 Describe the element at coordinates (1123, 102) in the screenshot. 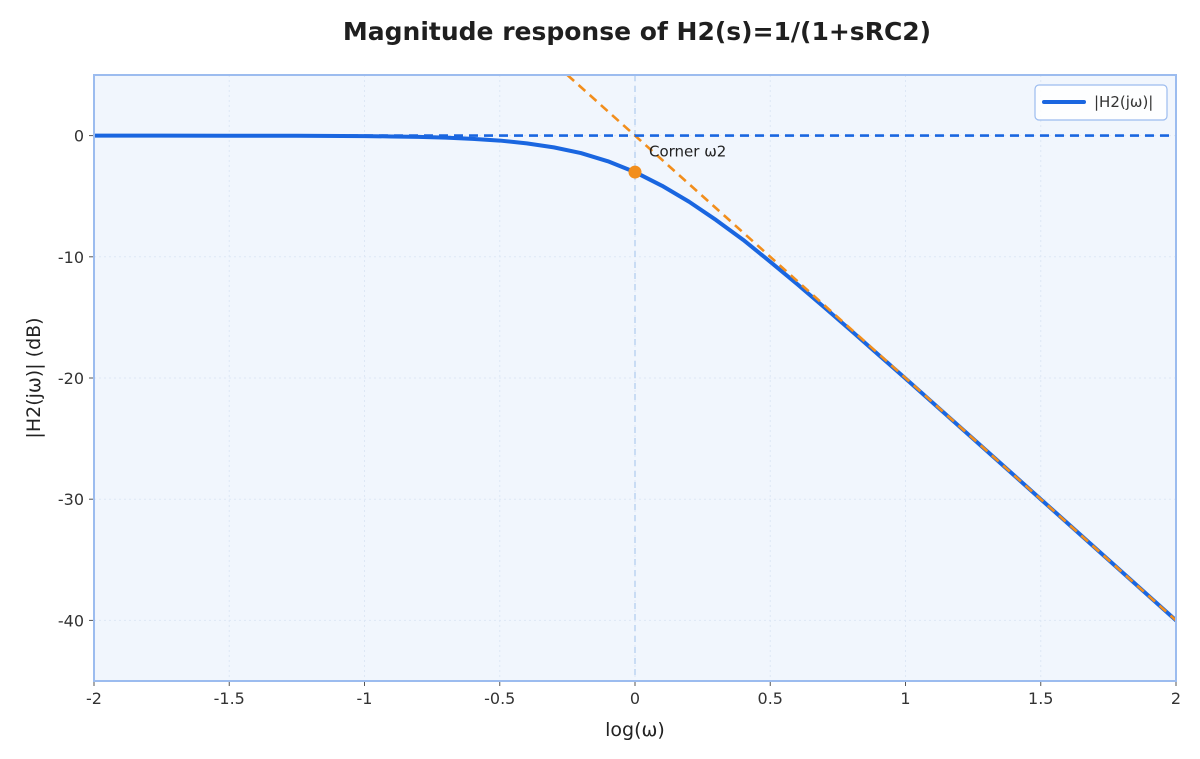

I see `legend-label-h2: |H2(jω)|` at that location.